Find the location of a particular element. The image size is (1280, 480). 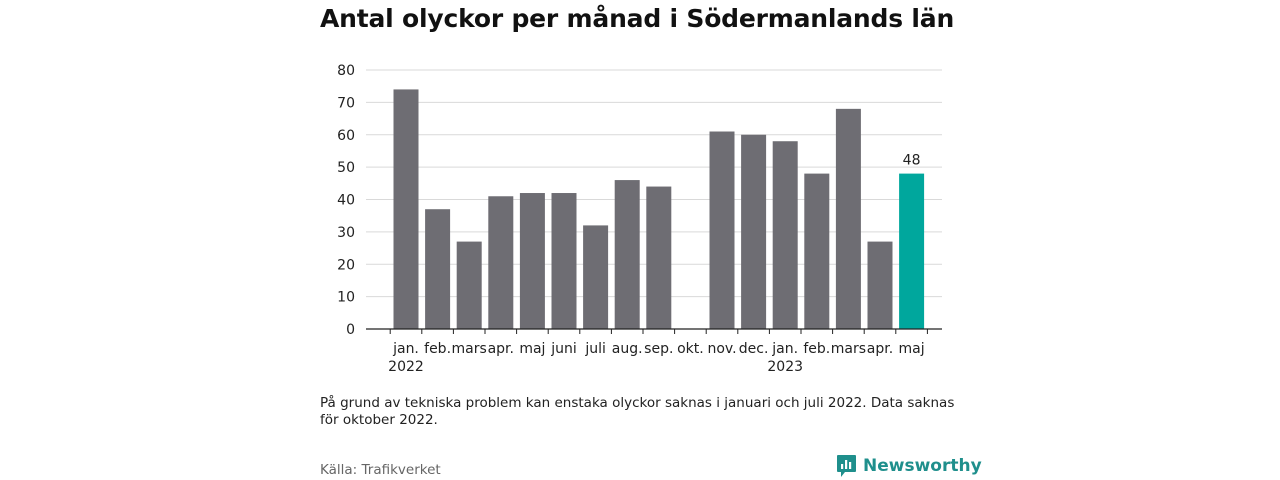

chart-bubble-icon is located at coordinates (846, 466).